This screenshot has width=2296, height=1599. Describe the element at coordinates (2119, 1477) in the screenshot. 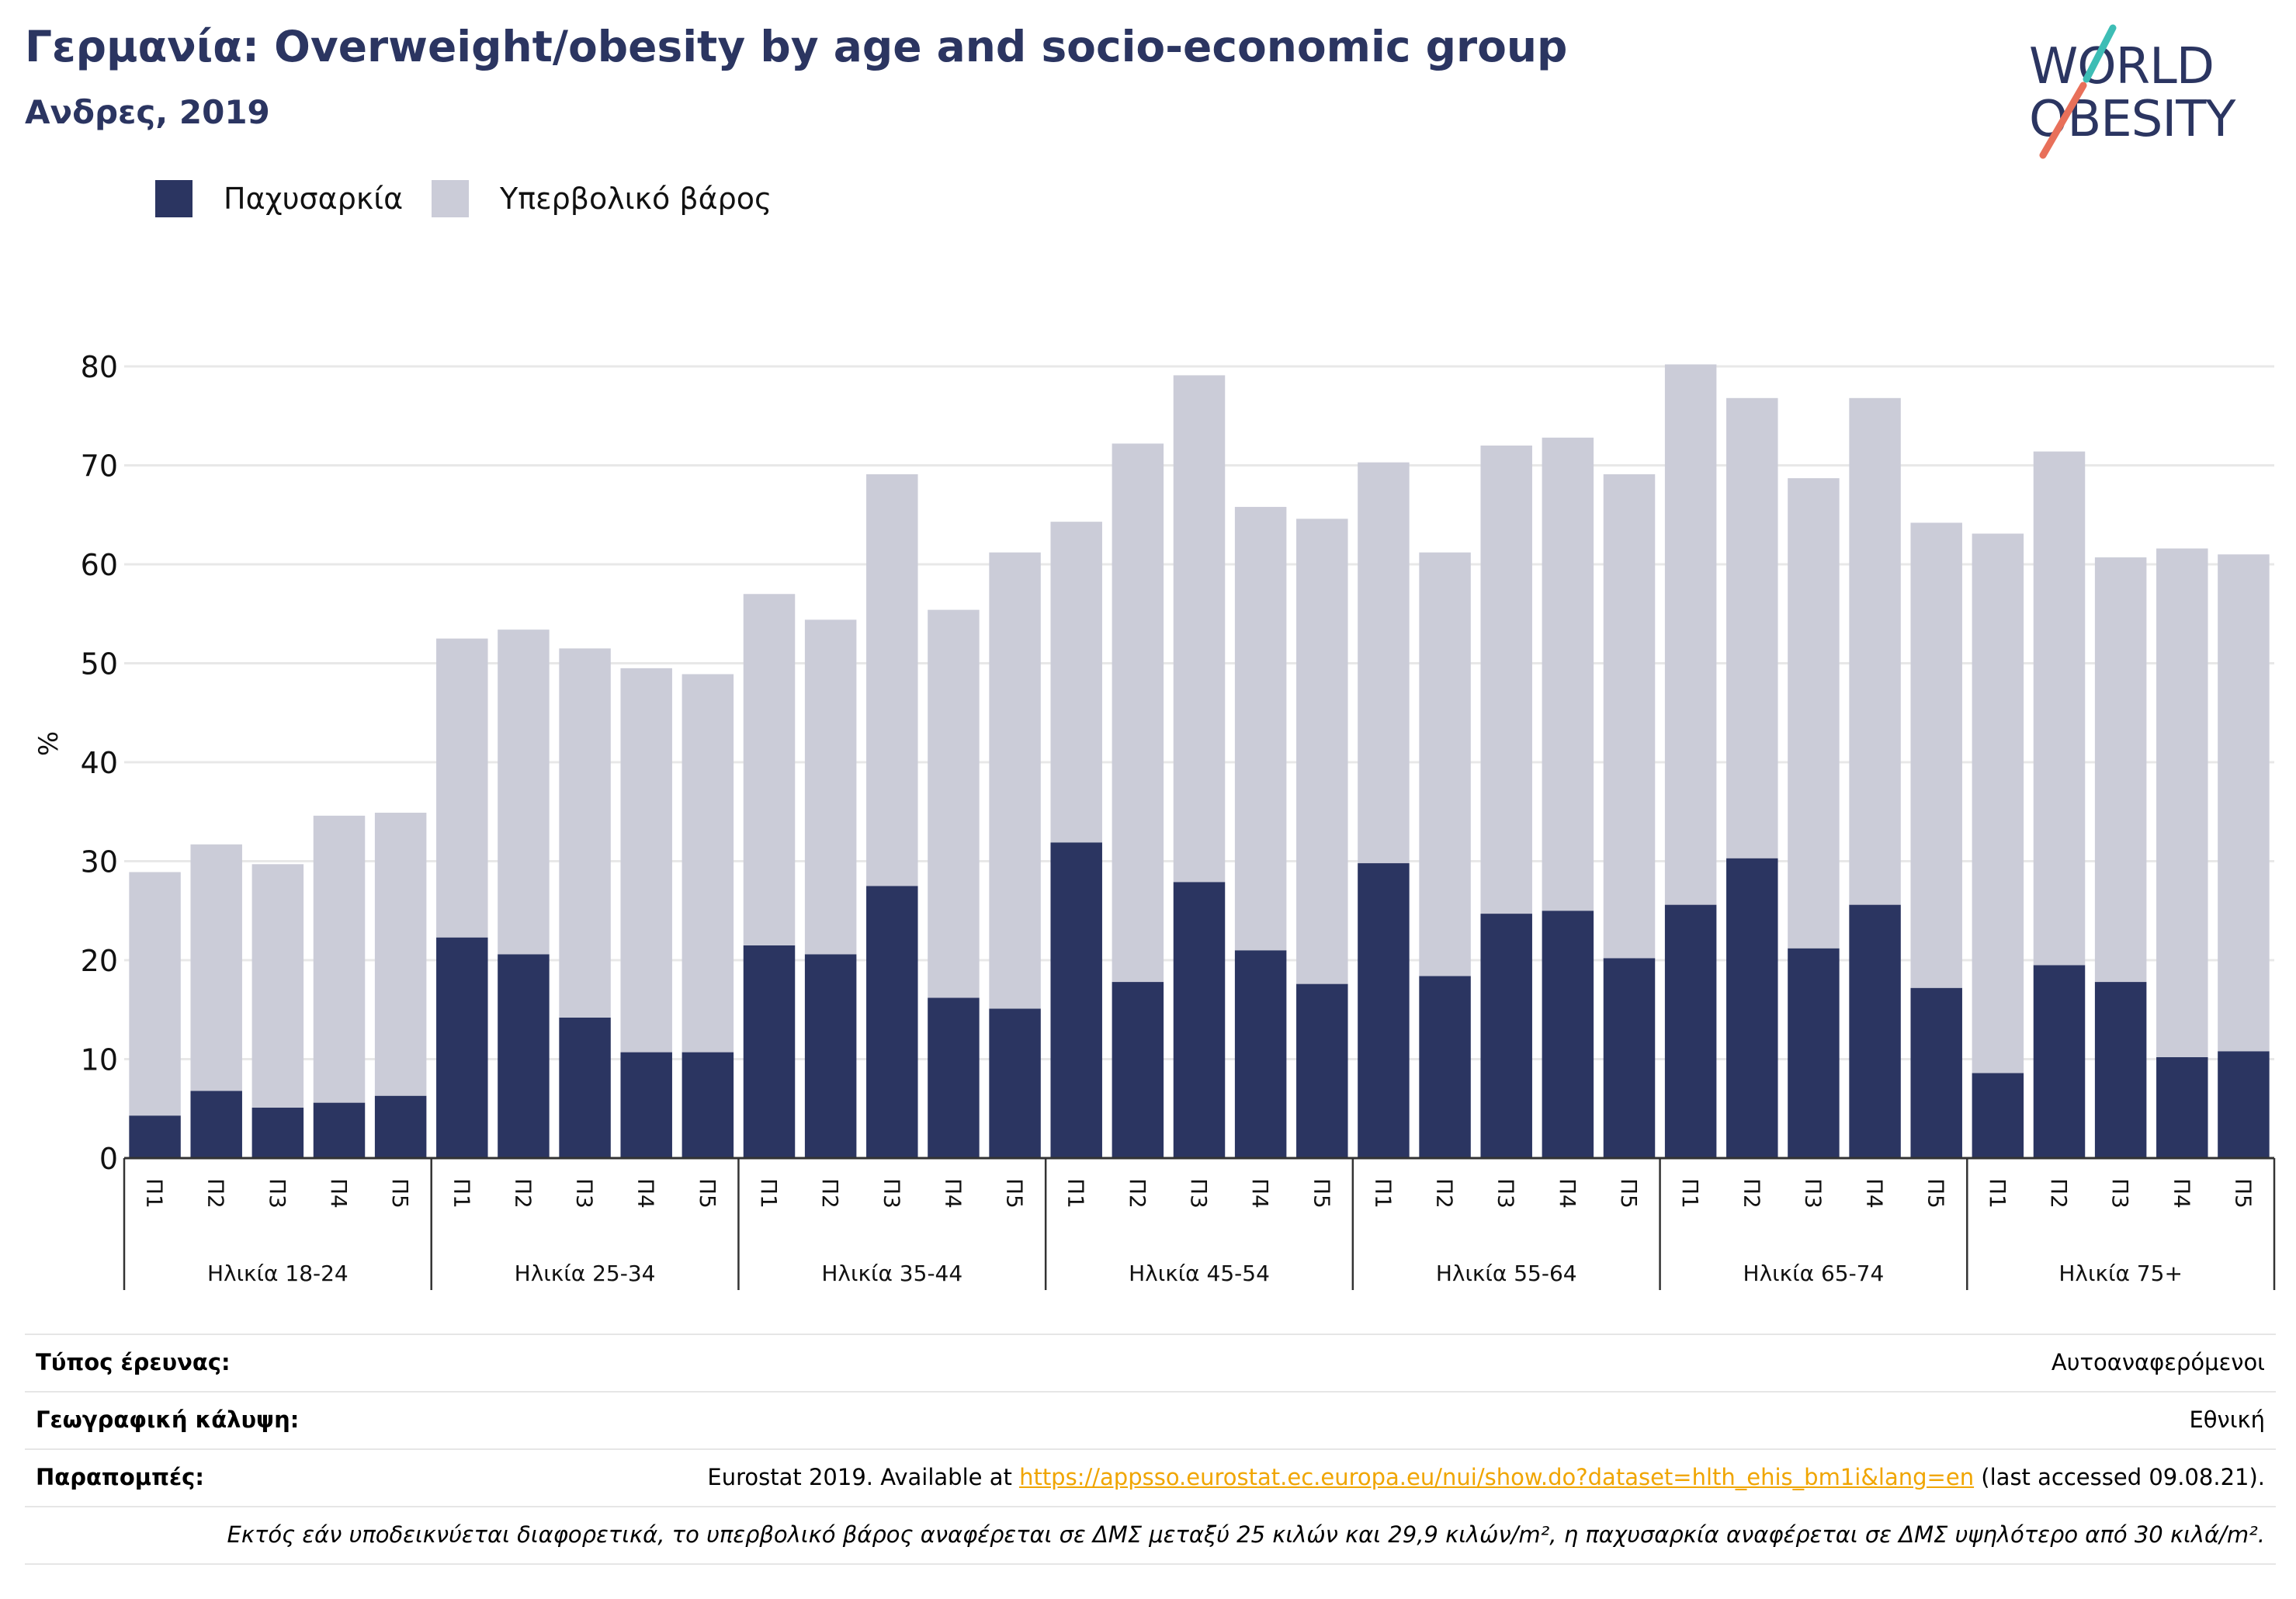

I see `references-suffix: (last accessed 09.08.21).` at that location.